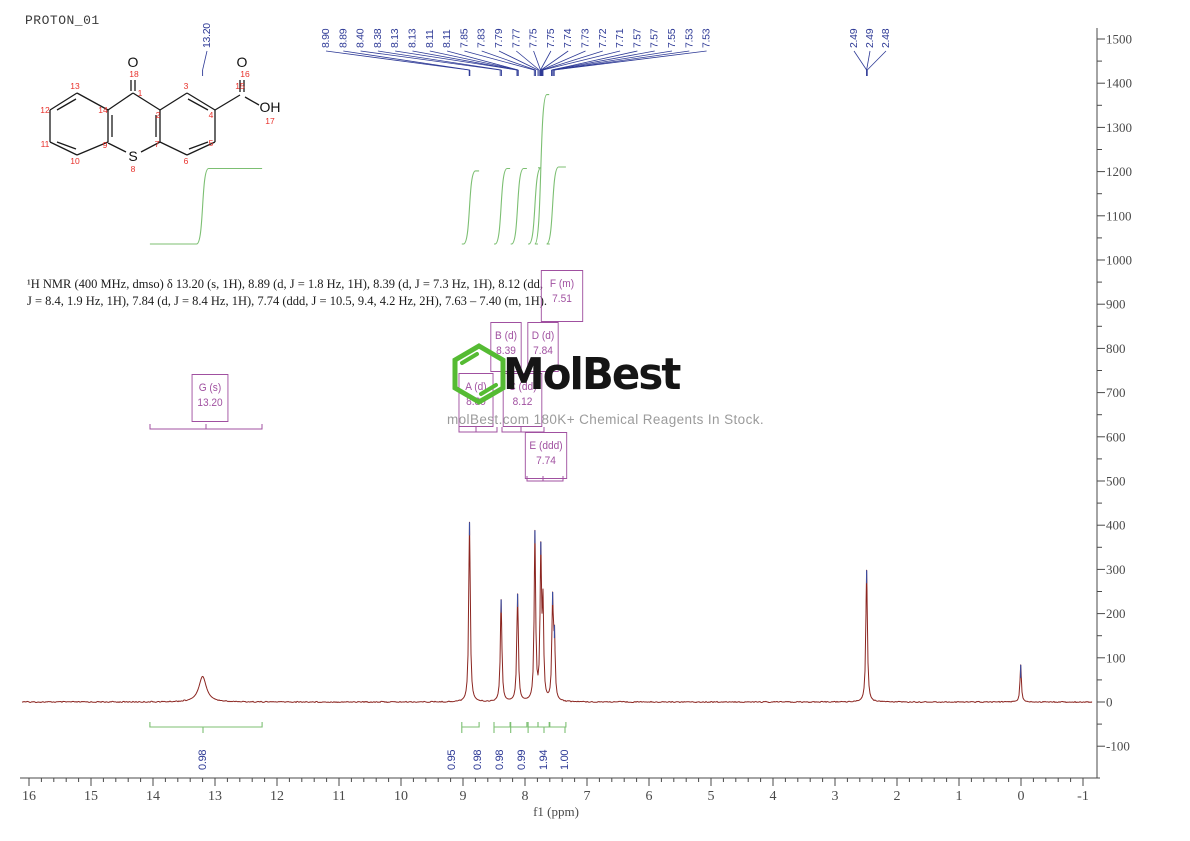  Describe the element at coordinates (215, 796) in the screenshot. I see `x-tick-label: 13` at that location.